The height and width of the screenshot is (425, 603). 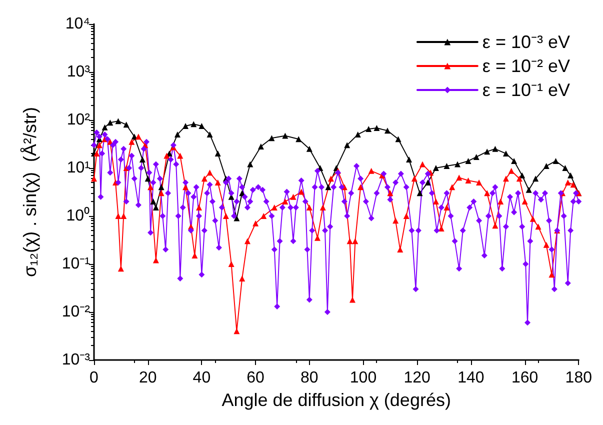 I want to click on x-tick-label: 140, so click(x=471, y=378).